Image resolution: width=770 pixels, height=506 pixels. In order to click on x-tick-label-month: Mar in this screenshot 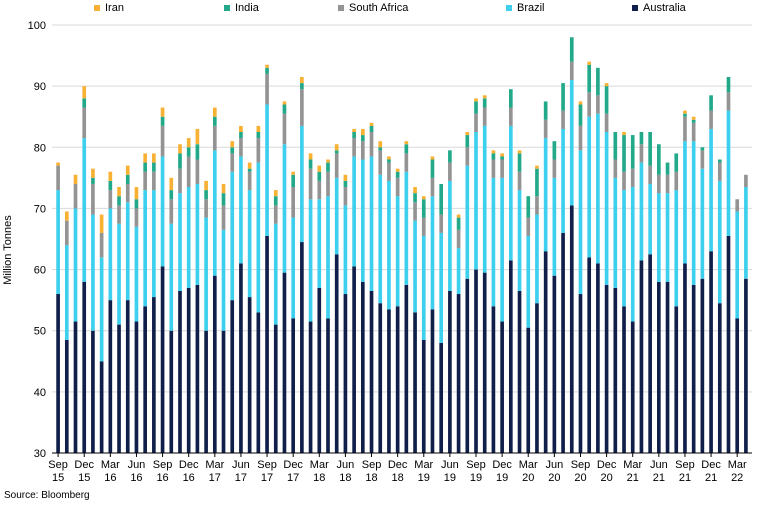, I will do `click(632, 465)`.